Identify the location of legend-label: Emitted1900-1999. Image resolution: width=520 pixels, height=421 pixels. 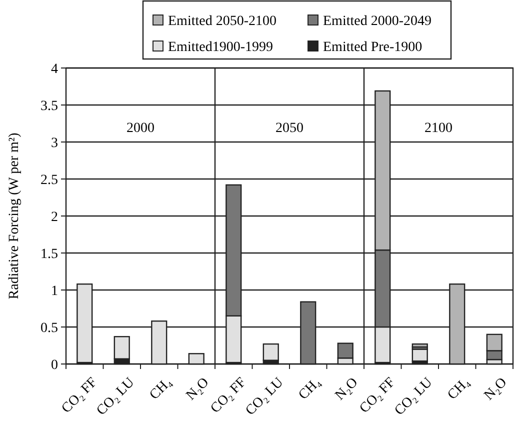
(220, 47).